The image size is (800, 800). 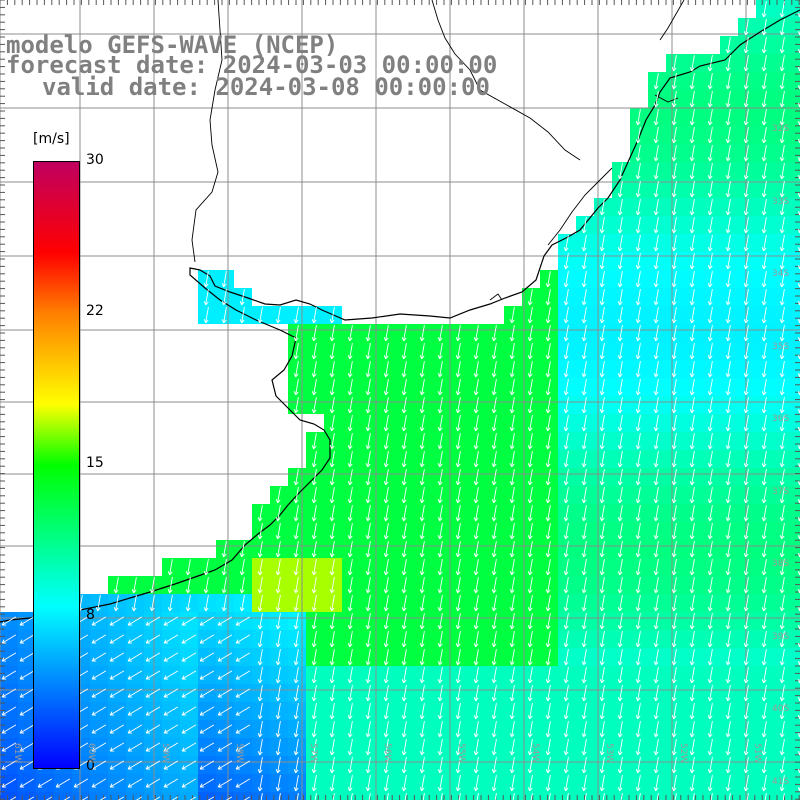 What do you see at coordinates (781, 781) in the screenshot?
I see `lat-label: 41S` at bounding box center [781, 781].